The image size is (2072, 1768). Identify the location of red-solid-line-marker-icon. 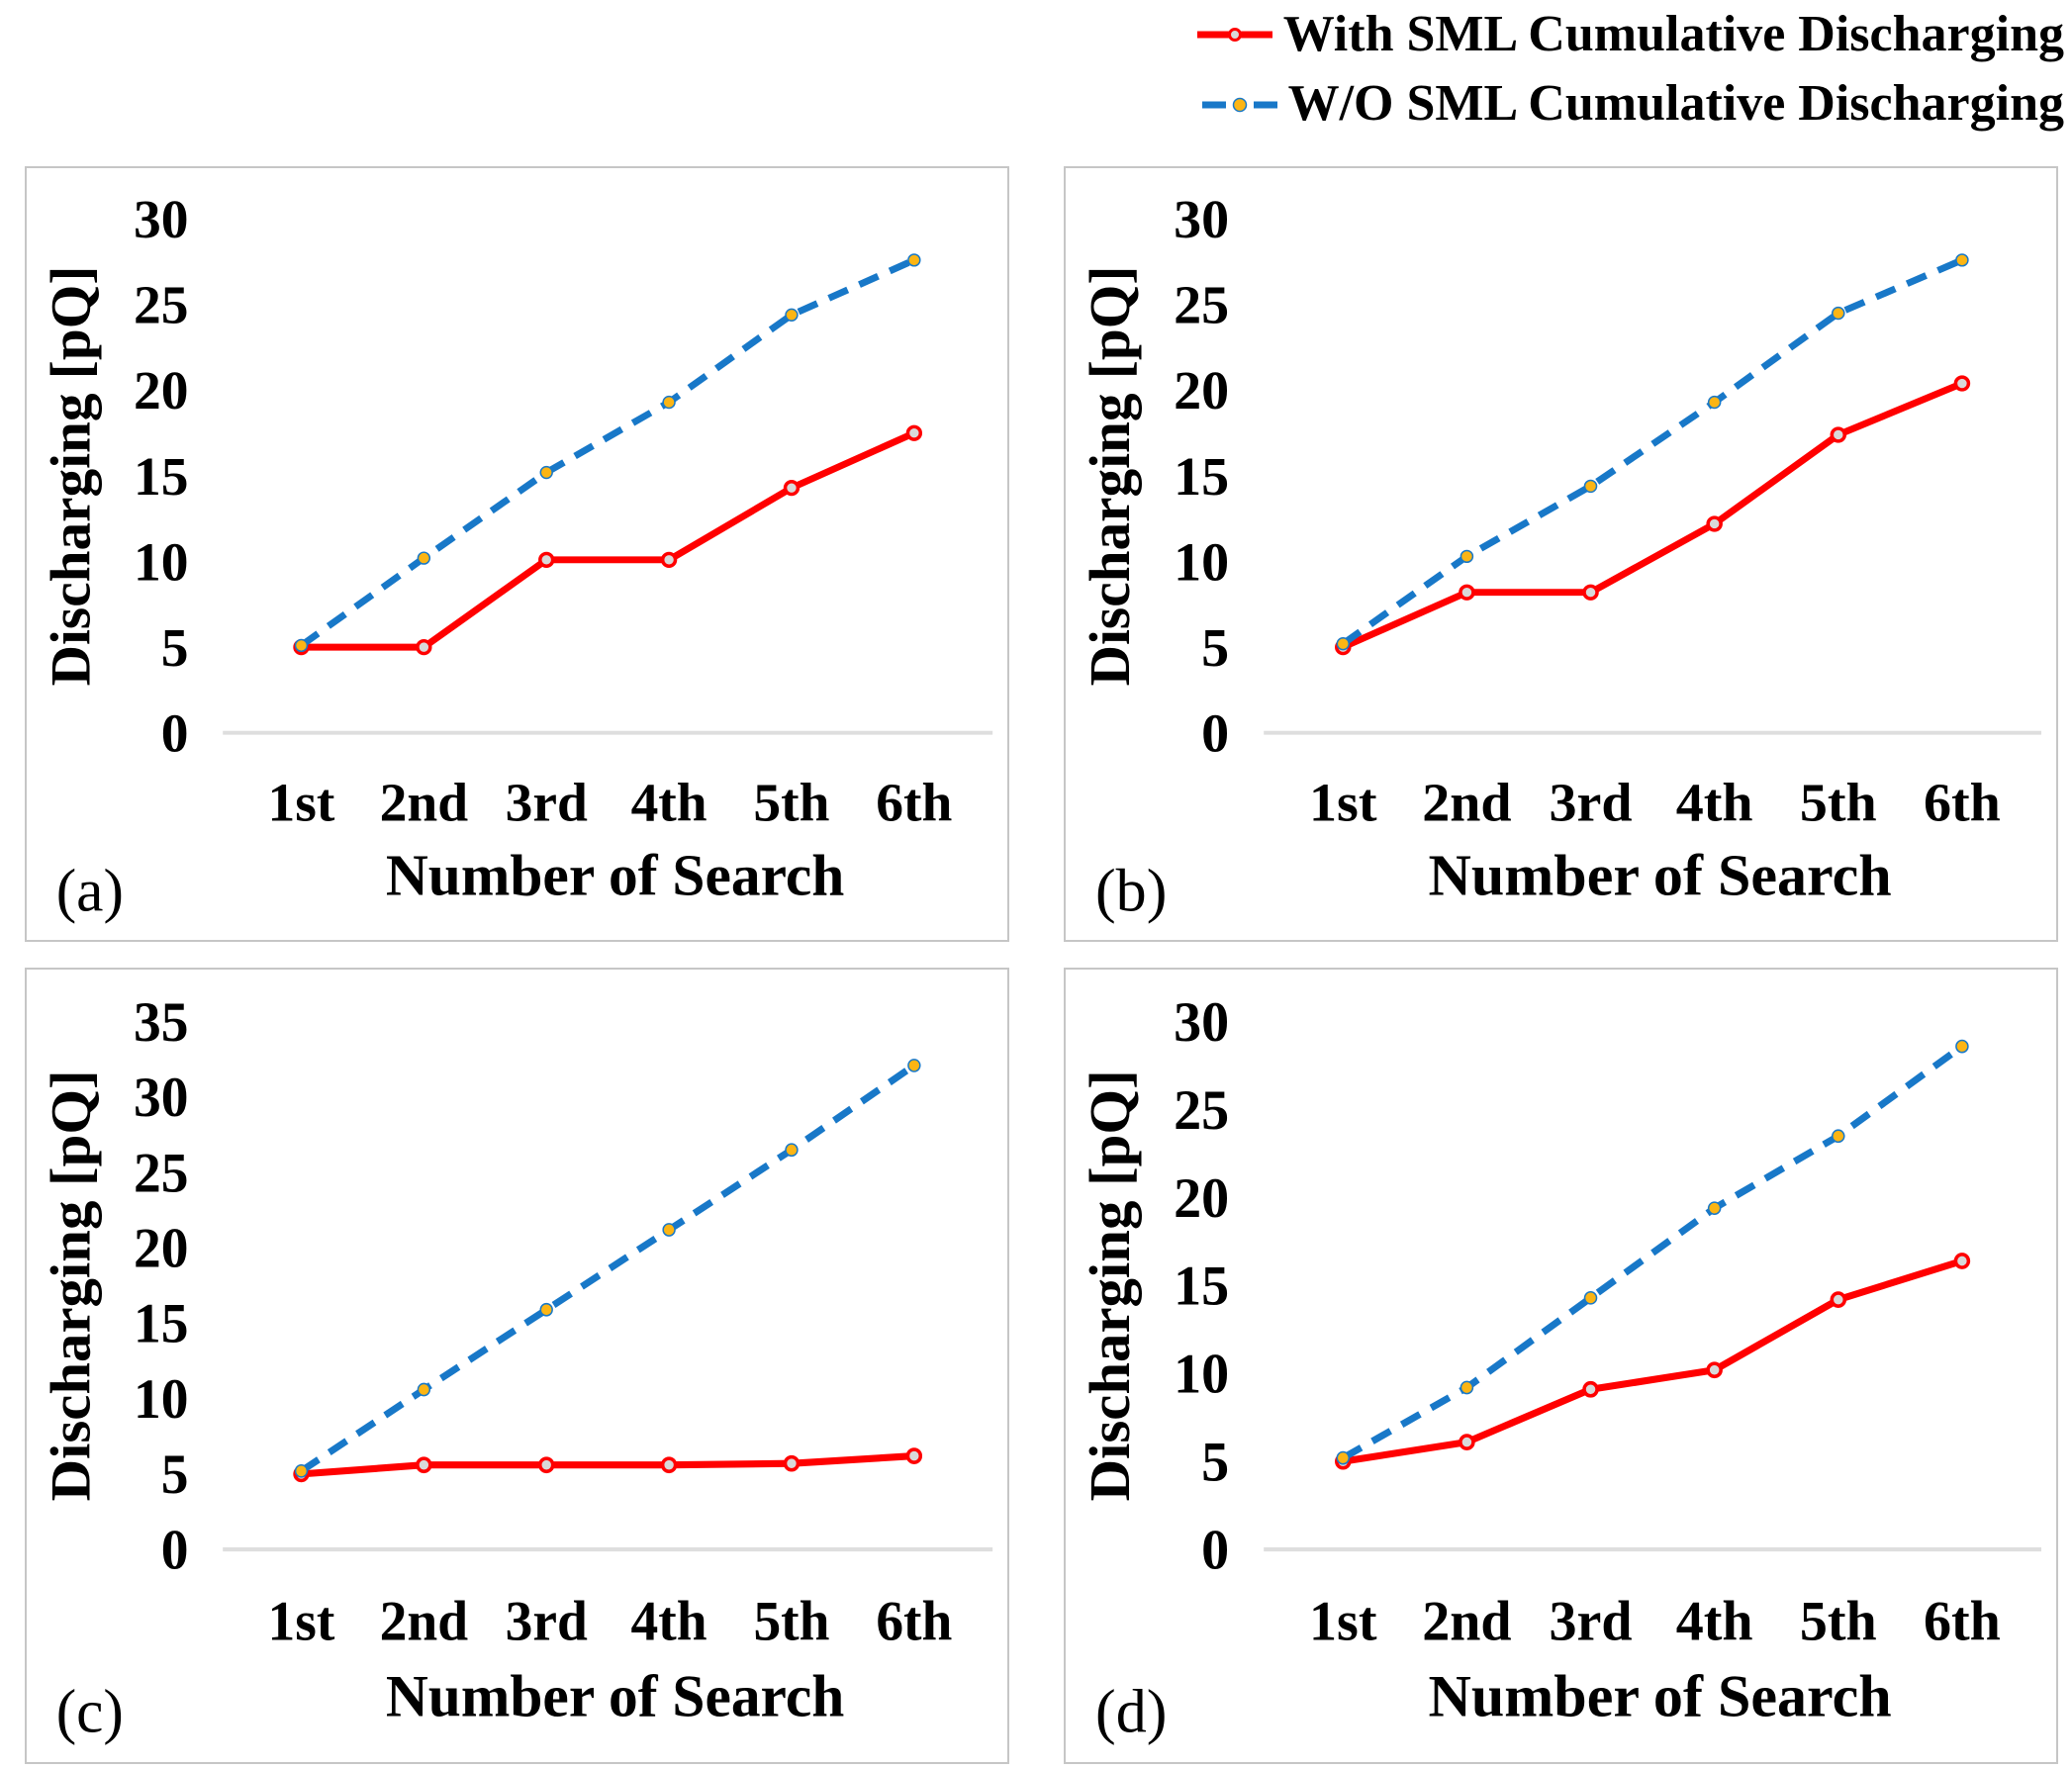
(1234, 35).